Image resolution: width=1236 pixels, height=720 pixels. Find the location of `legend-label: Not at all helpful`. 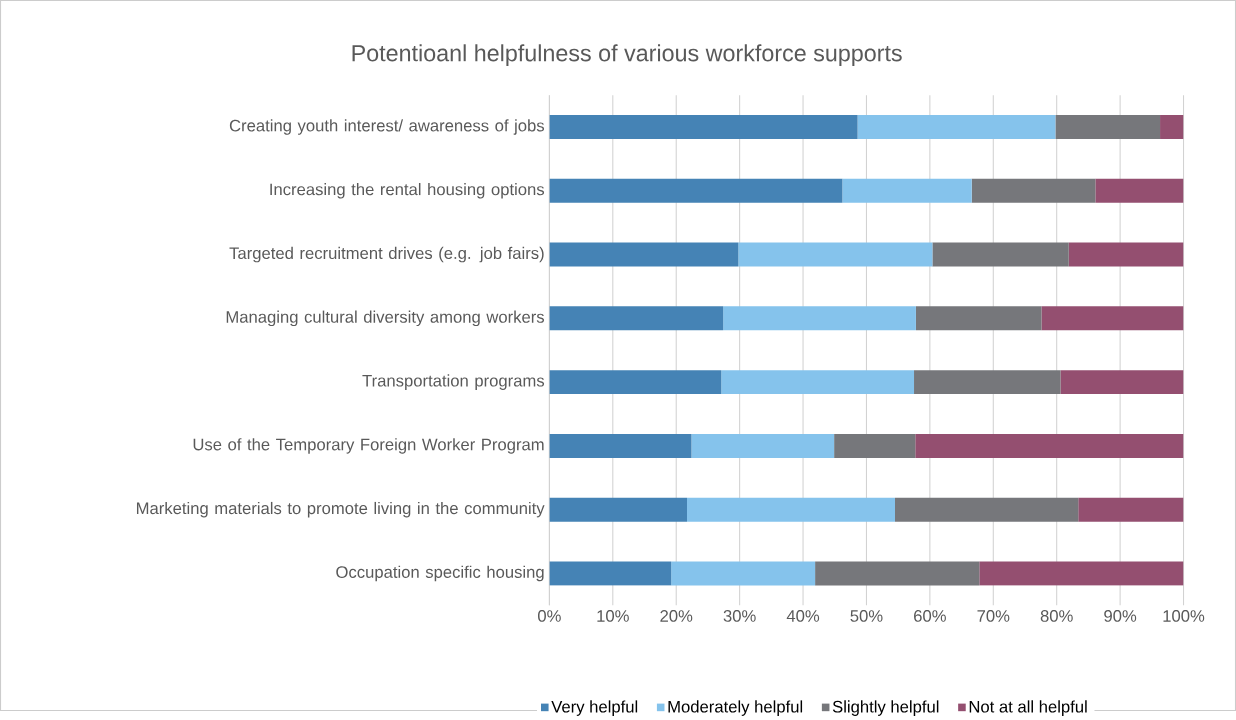

legend-label: Not at all helpful is located at coordinates (1028, 708).